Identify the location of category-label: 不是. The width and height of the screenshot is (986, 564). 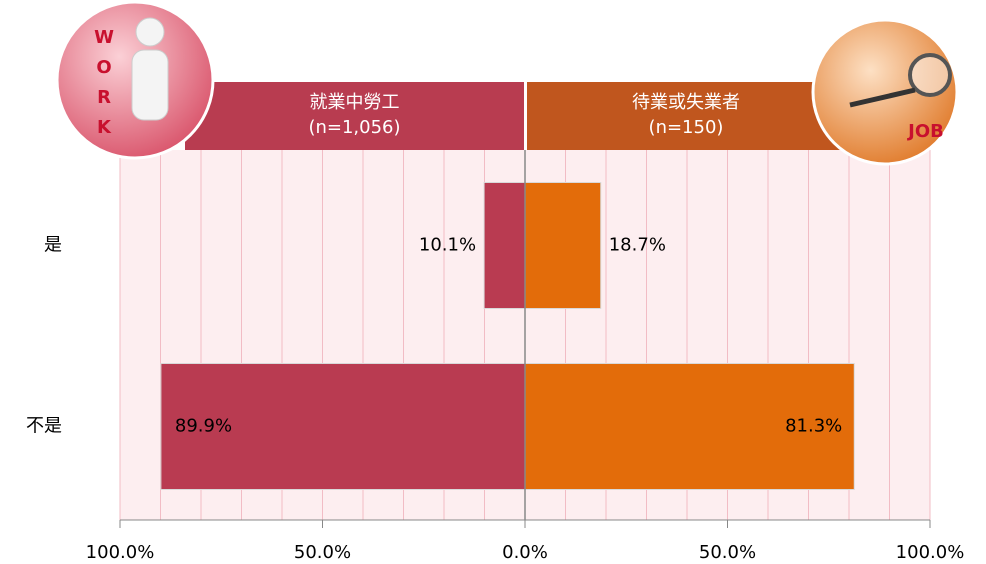
(44, 426).